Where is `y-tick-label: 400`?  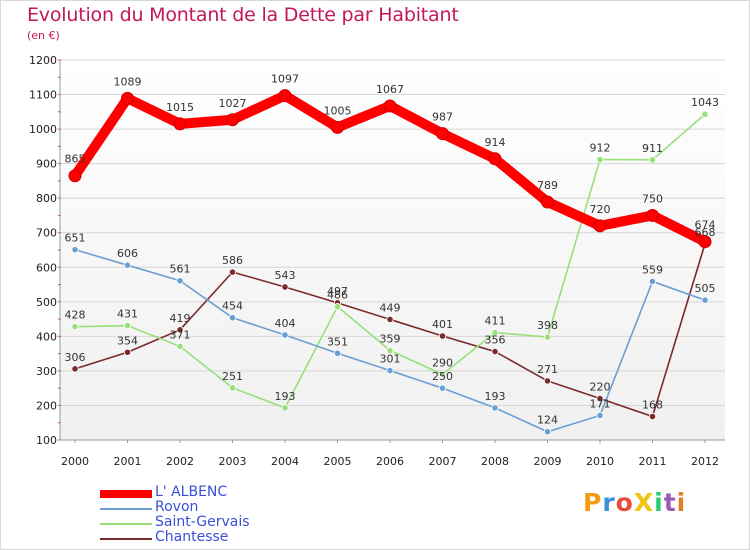
y-tick-label: 400 is located at coordinates (46, 336).